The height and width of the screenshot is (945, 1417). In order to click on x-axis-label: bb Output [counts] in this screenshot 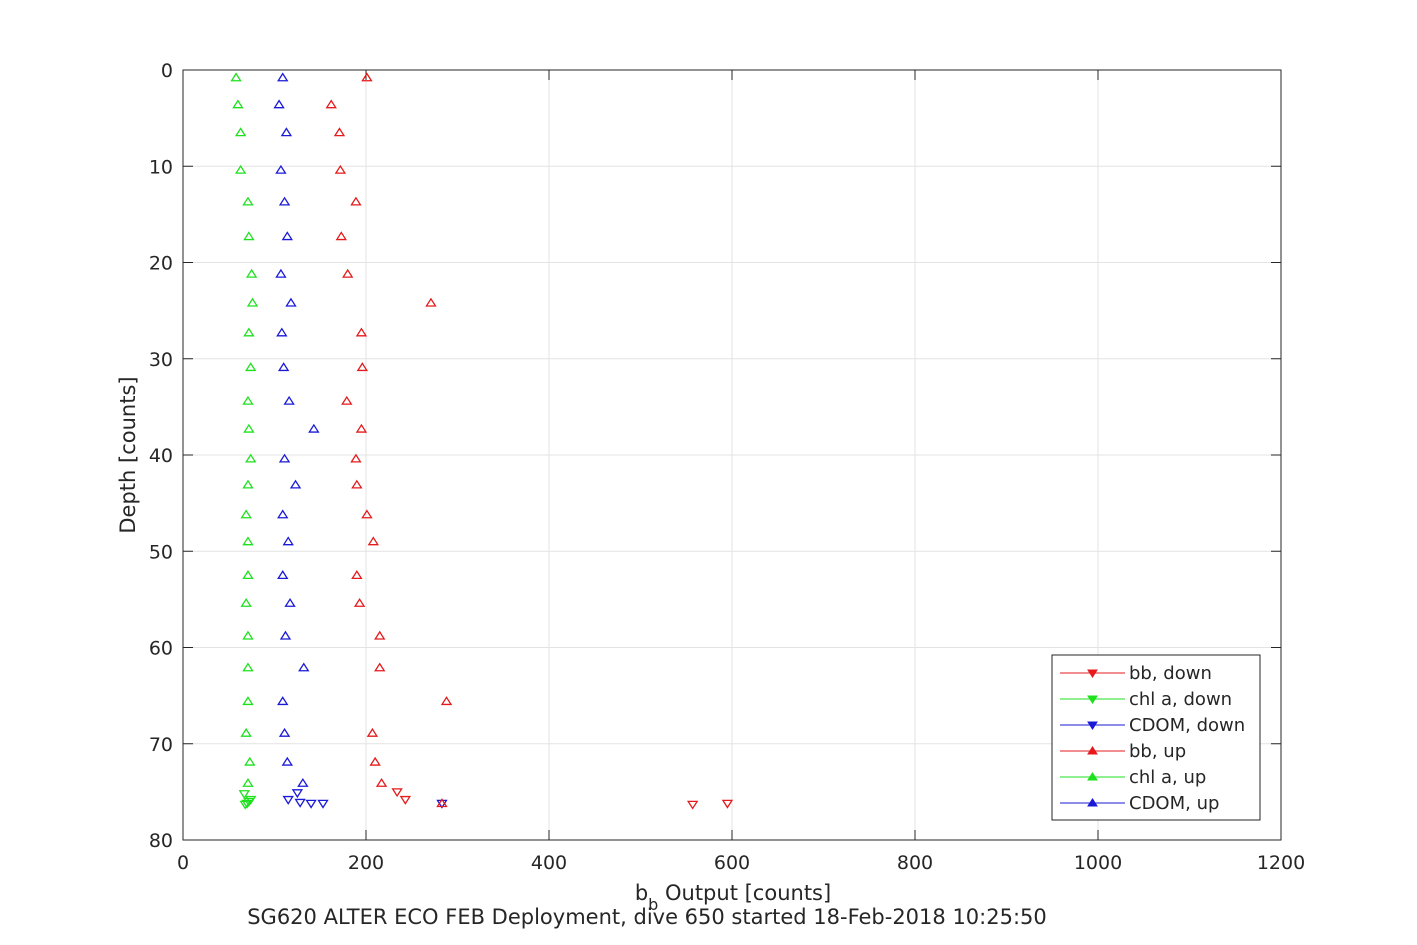, I will do `click(733, 897)`.